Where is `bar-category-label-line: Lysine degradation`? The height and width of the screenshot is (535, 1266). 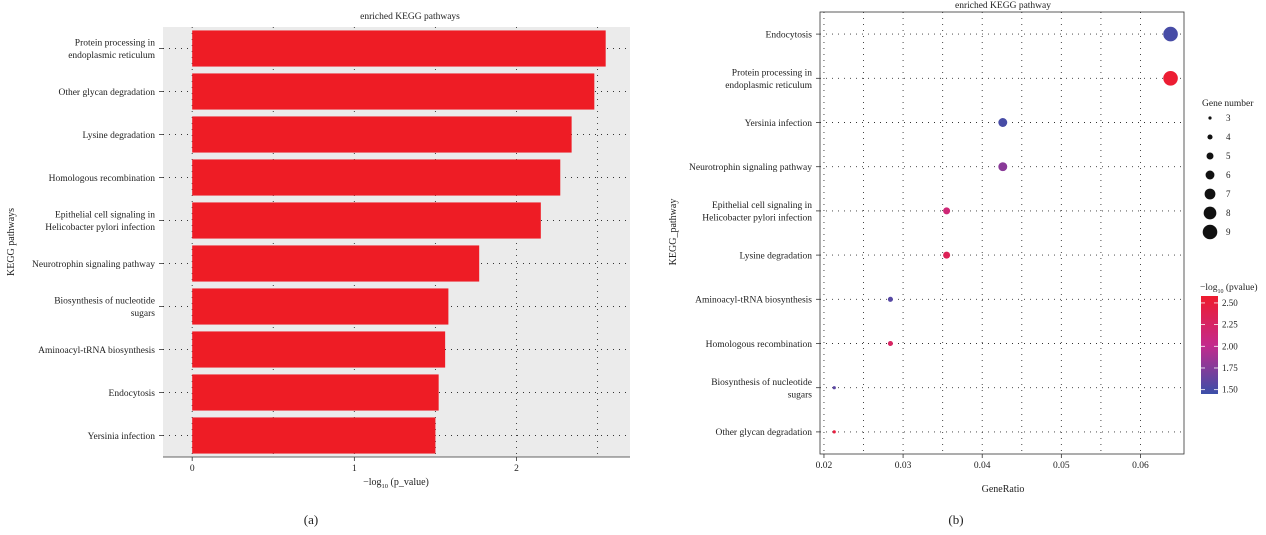 bar-category-label-line: Lysine degradation is located at coordinates (118, 136).